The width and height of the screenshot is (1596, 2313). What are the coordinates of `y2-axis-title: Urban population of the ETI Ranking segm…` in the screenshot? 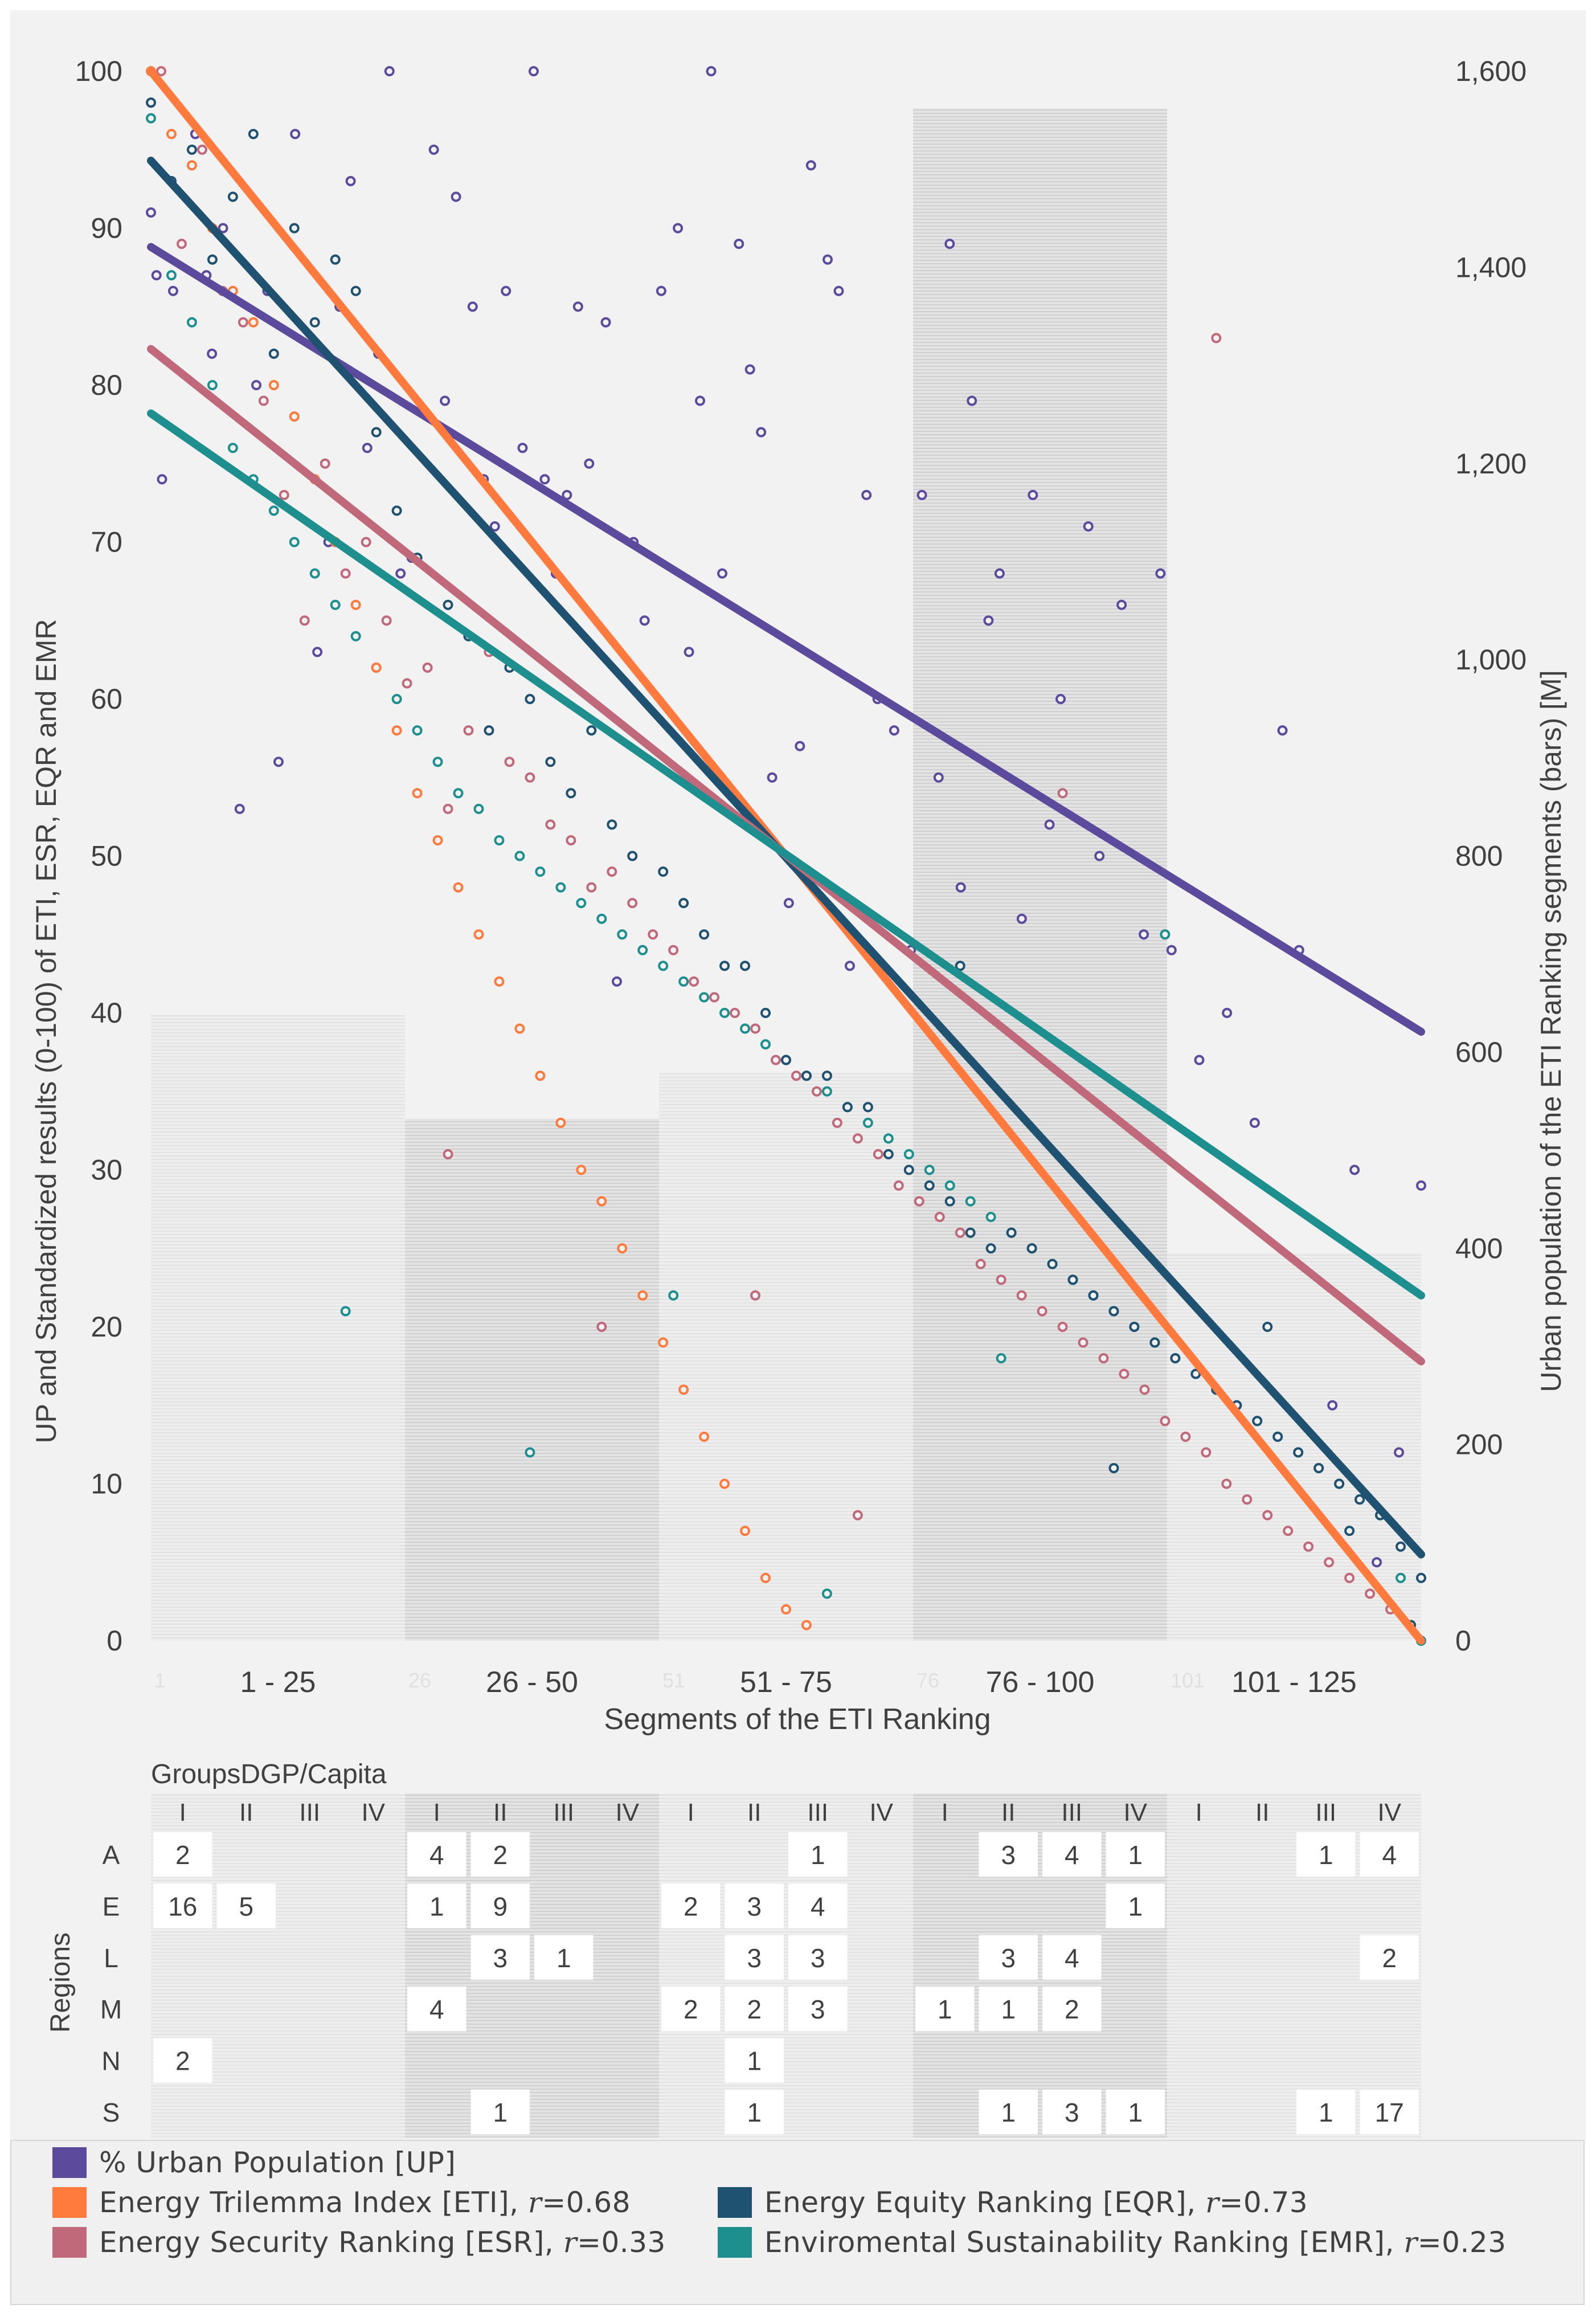 It's located at (1551, 1031).